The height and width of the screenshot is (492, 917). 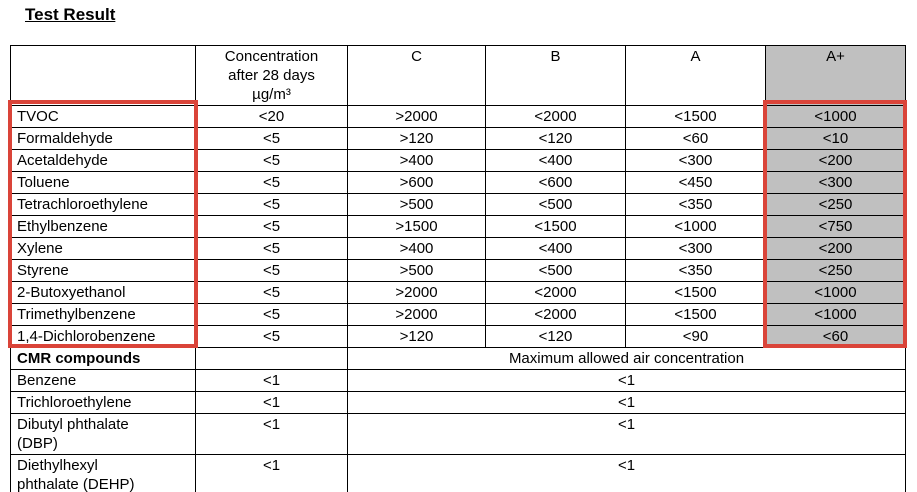 What do you see at coordinates (555, 226) in the screenshot?
I see `class-b-cell: <1500` at bounding box center [555, 226].